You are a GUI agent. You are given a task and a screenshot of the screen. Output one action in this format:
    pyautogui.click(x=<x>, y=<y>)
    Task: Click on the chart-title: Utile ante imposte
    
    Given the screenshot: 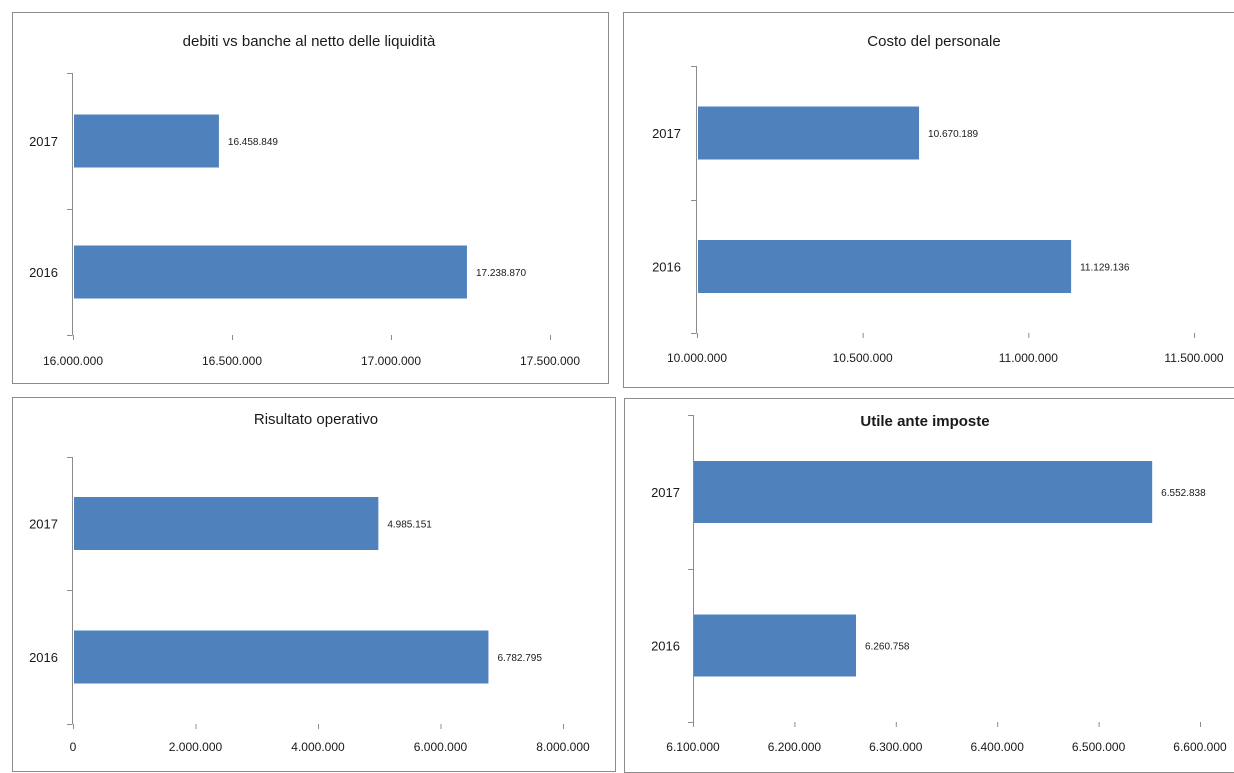 What is the action you would take?
    pyautogui.click(x=924, y=421)
    